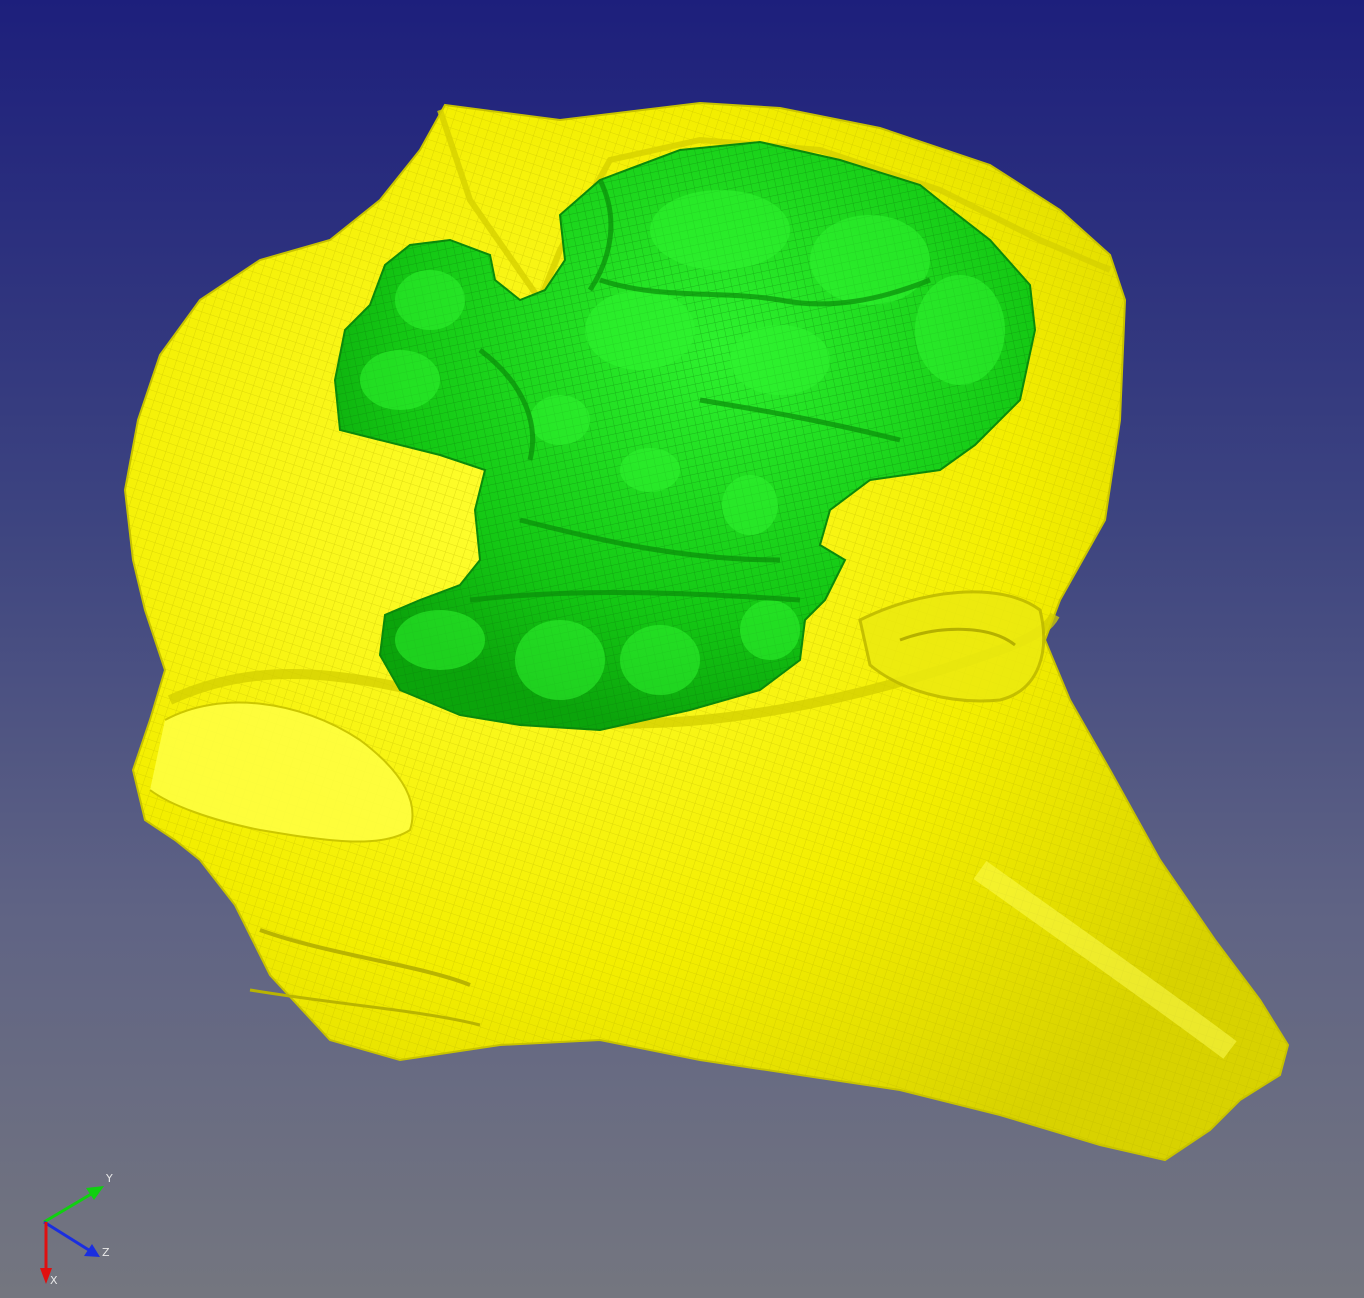 The image size is (1364, 1298). What do you see at coordinates (73, 1205) in the screenshot?
I see `axis-y-arrow` at bounding box center [73, 1205].